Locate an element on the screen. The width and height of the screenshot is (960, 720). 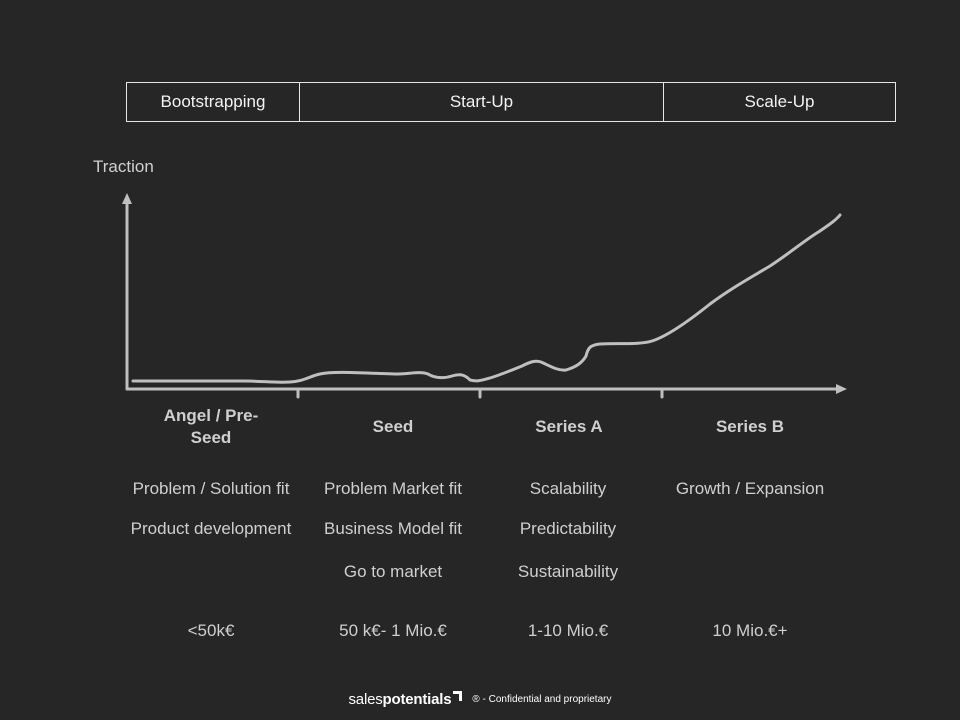
salespotentials-logo: salespotentials is located at coordinates (405, 699).